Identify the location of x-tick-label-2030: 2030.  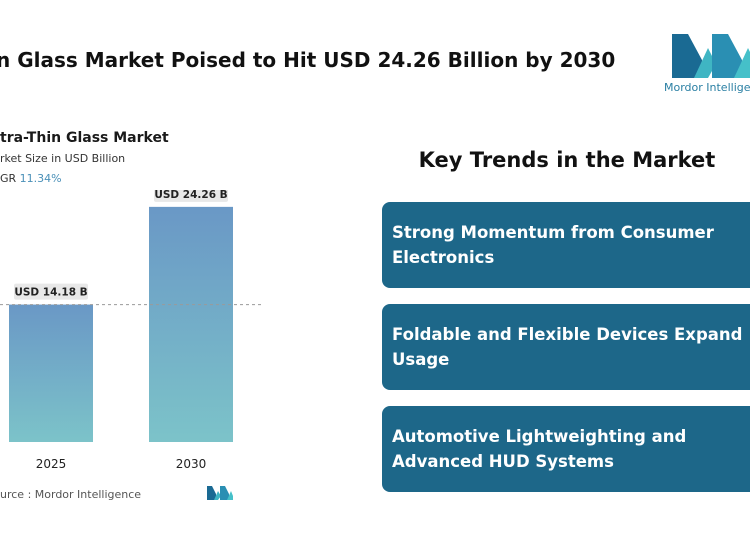
(191, 464).